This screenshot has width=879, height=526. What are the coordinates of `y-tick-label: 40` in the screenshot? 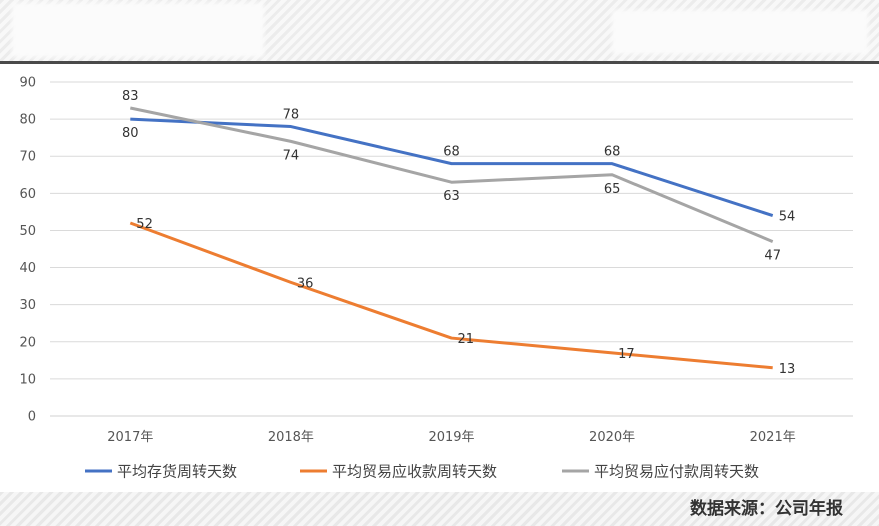 It's located at (27, 268).